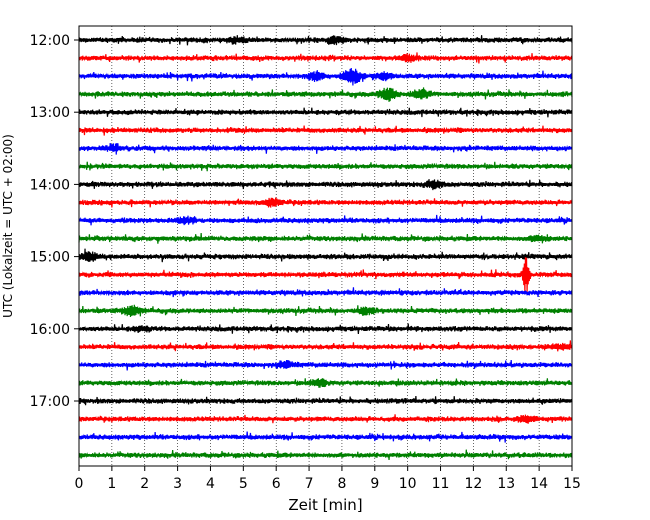 This screenshot has height=520, width=650. Describe the element at coordinates (50, 185) in the screenshot. I see `y-tick-label: 14:00` at that location.